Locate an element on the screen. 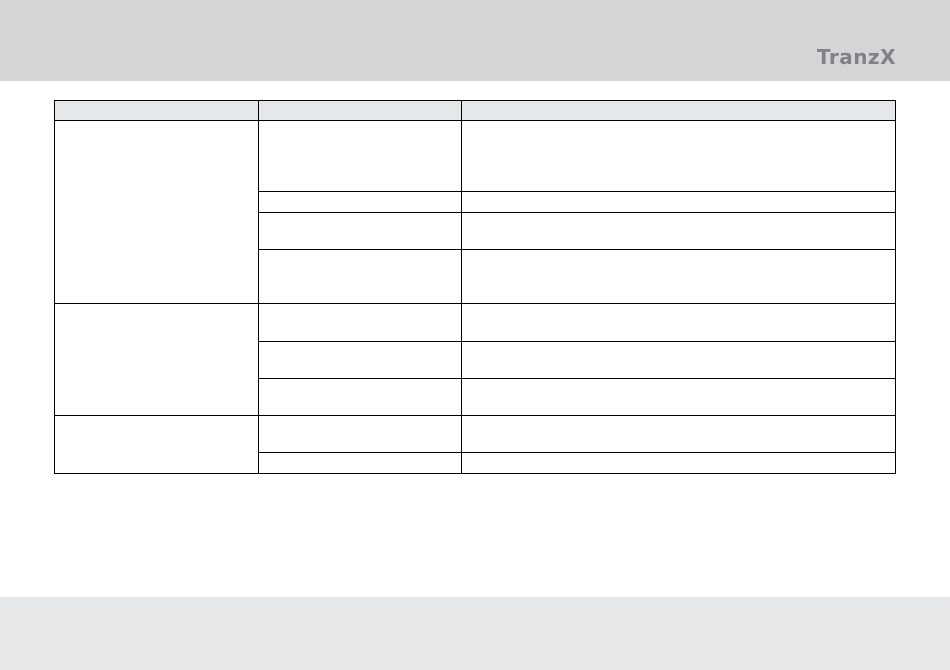 The image size is (950, 670). tranzx-logo: TranzX is located at coordinates (856, 57).